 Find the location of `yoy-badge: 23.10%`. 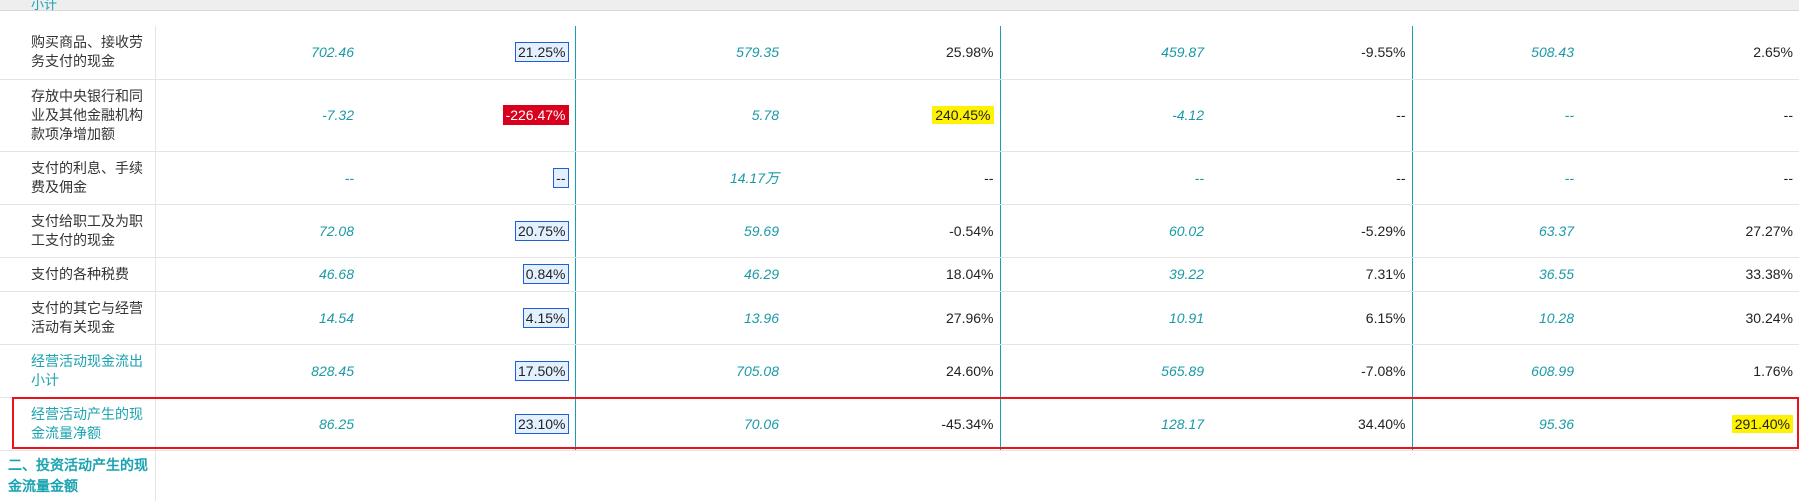

yoy-badge: 23.10% is located at coordinates (468, 424).